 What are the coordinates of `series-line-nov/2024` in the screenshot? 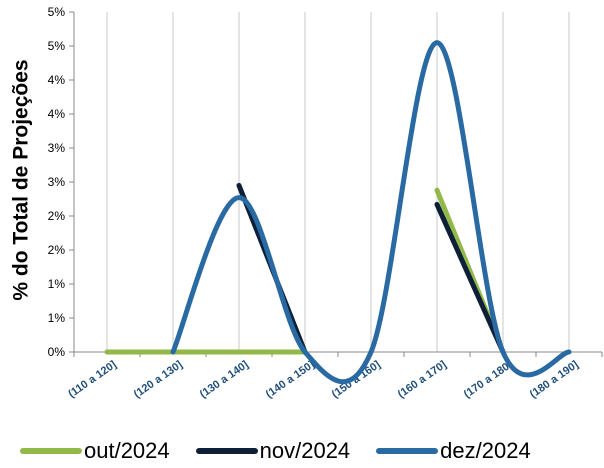 It's located at (470, 278).